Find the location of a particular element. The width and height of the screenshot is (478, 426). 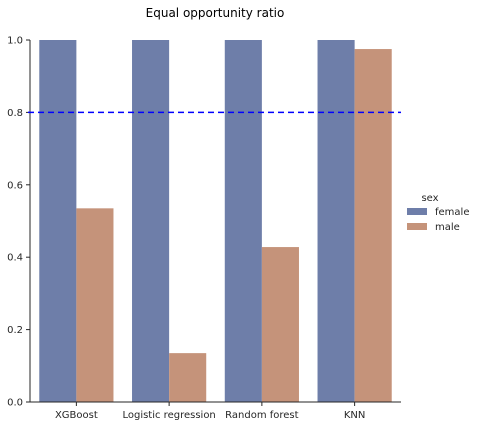

y-axis: 0.0 0.2 0.4 0.6 0.8 1.0 is located at coordinates (19, 222).